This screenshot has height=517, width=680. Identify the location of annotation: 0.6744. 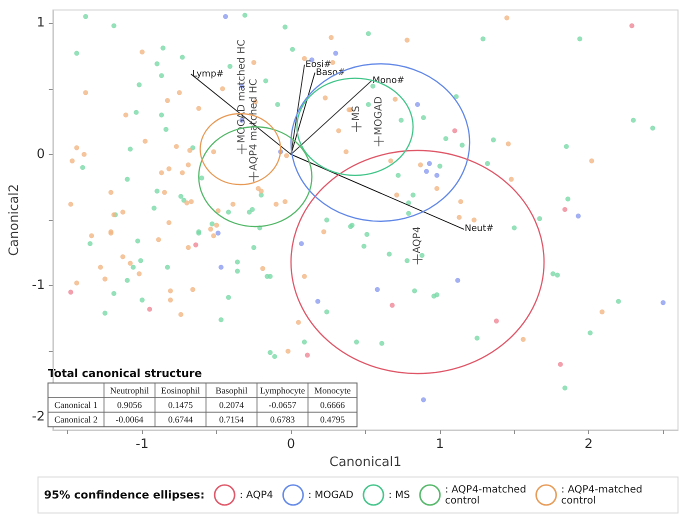
(181, 419).